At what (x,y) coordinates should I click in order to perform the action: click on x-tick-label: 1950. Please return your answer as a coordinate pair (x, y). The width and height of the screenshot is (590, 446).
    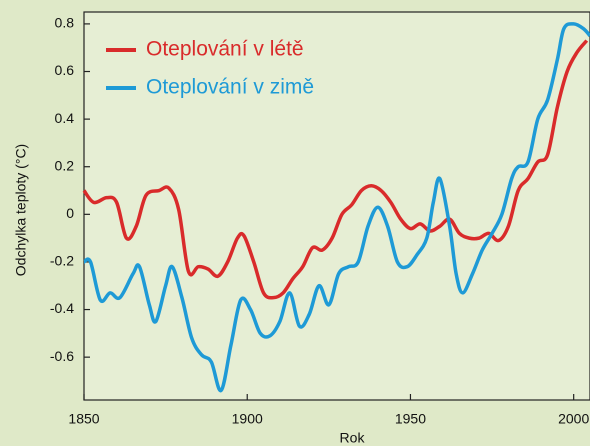
    Looking at the image, I should click on (410, 419).